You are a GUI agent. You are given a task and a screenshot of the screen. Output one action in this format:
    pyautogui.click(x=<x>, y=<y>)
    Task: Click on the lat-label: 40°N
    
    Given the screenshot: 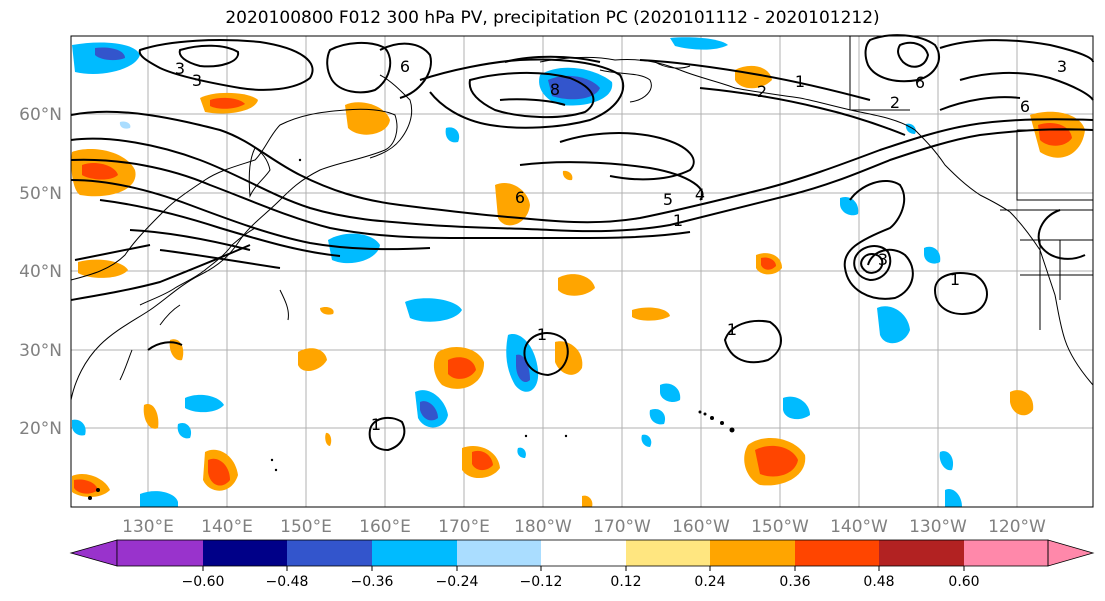 What is the action you would take?
    pyautogui.click(x=40, y=272)
    